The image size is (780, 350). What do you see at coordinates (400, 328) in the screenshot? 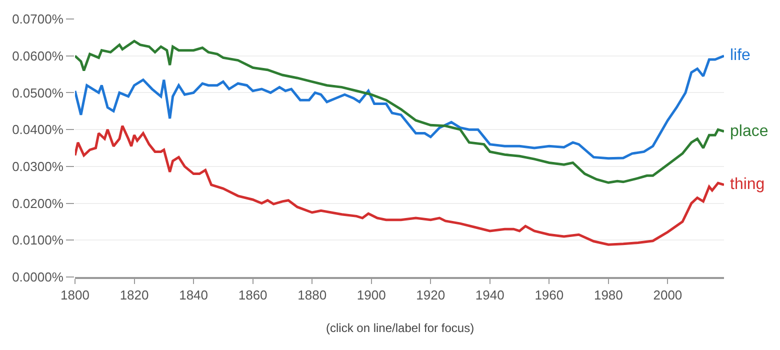
I see `text: (click on line/label for focus)` at bounding box center [400, 328].